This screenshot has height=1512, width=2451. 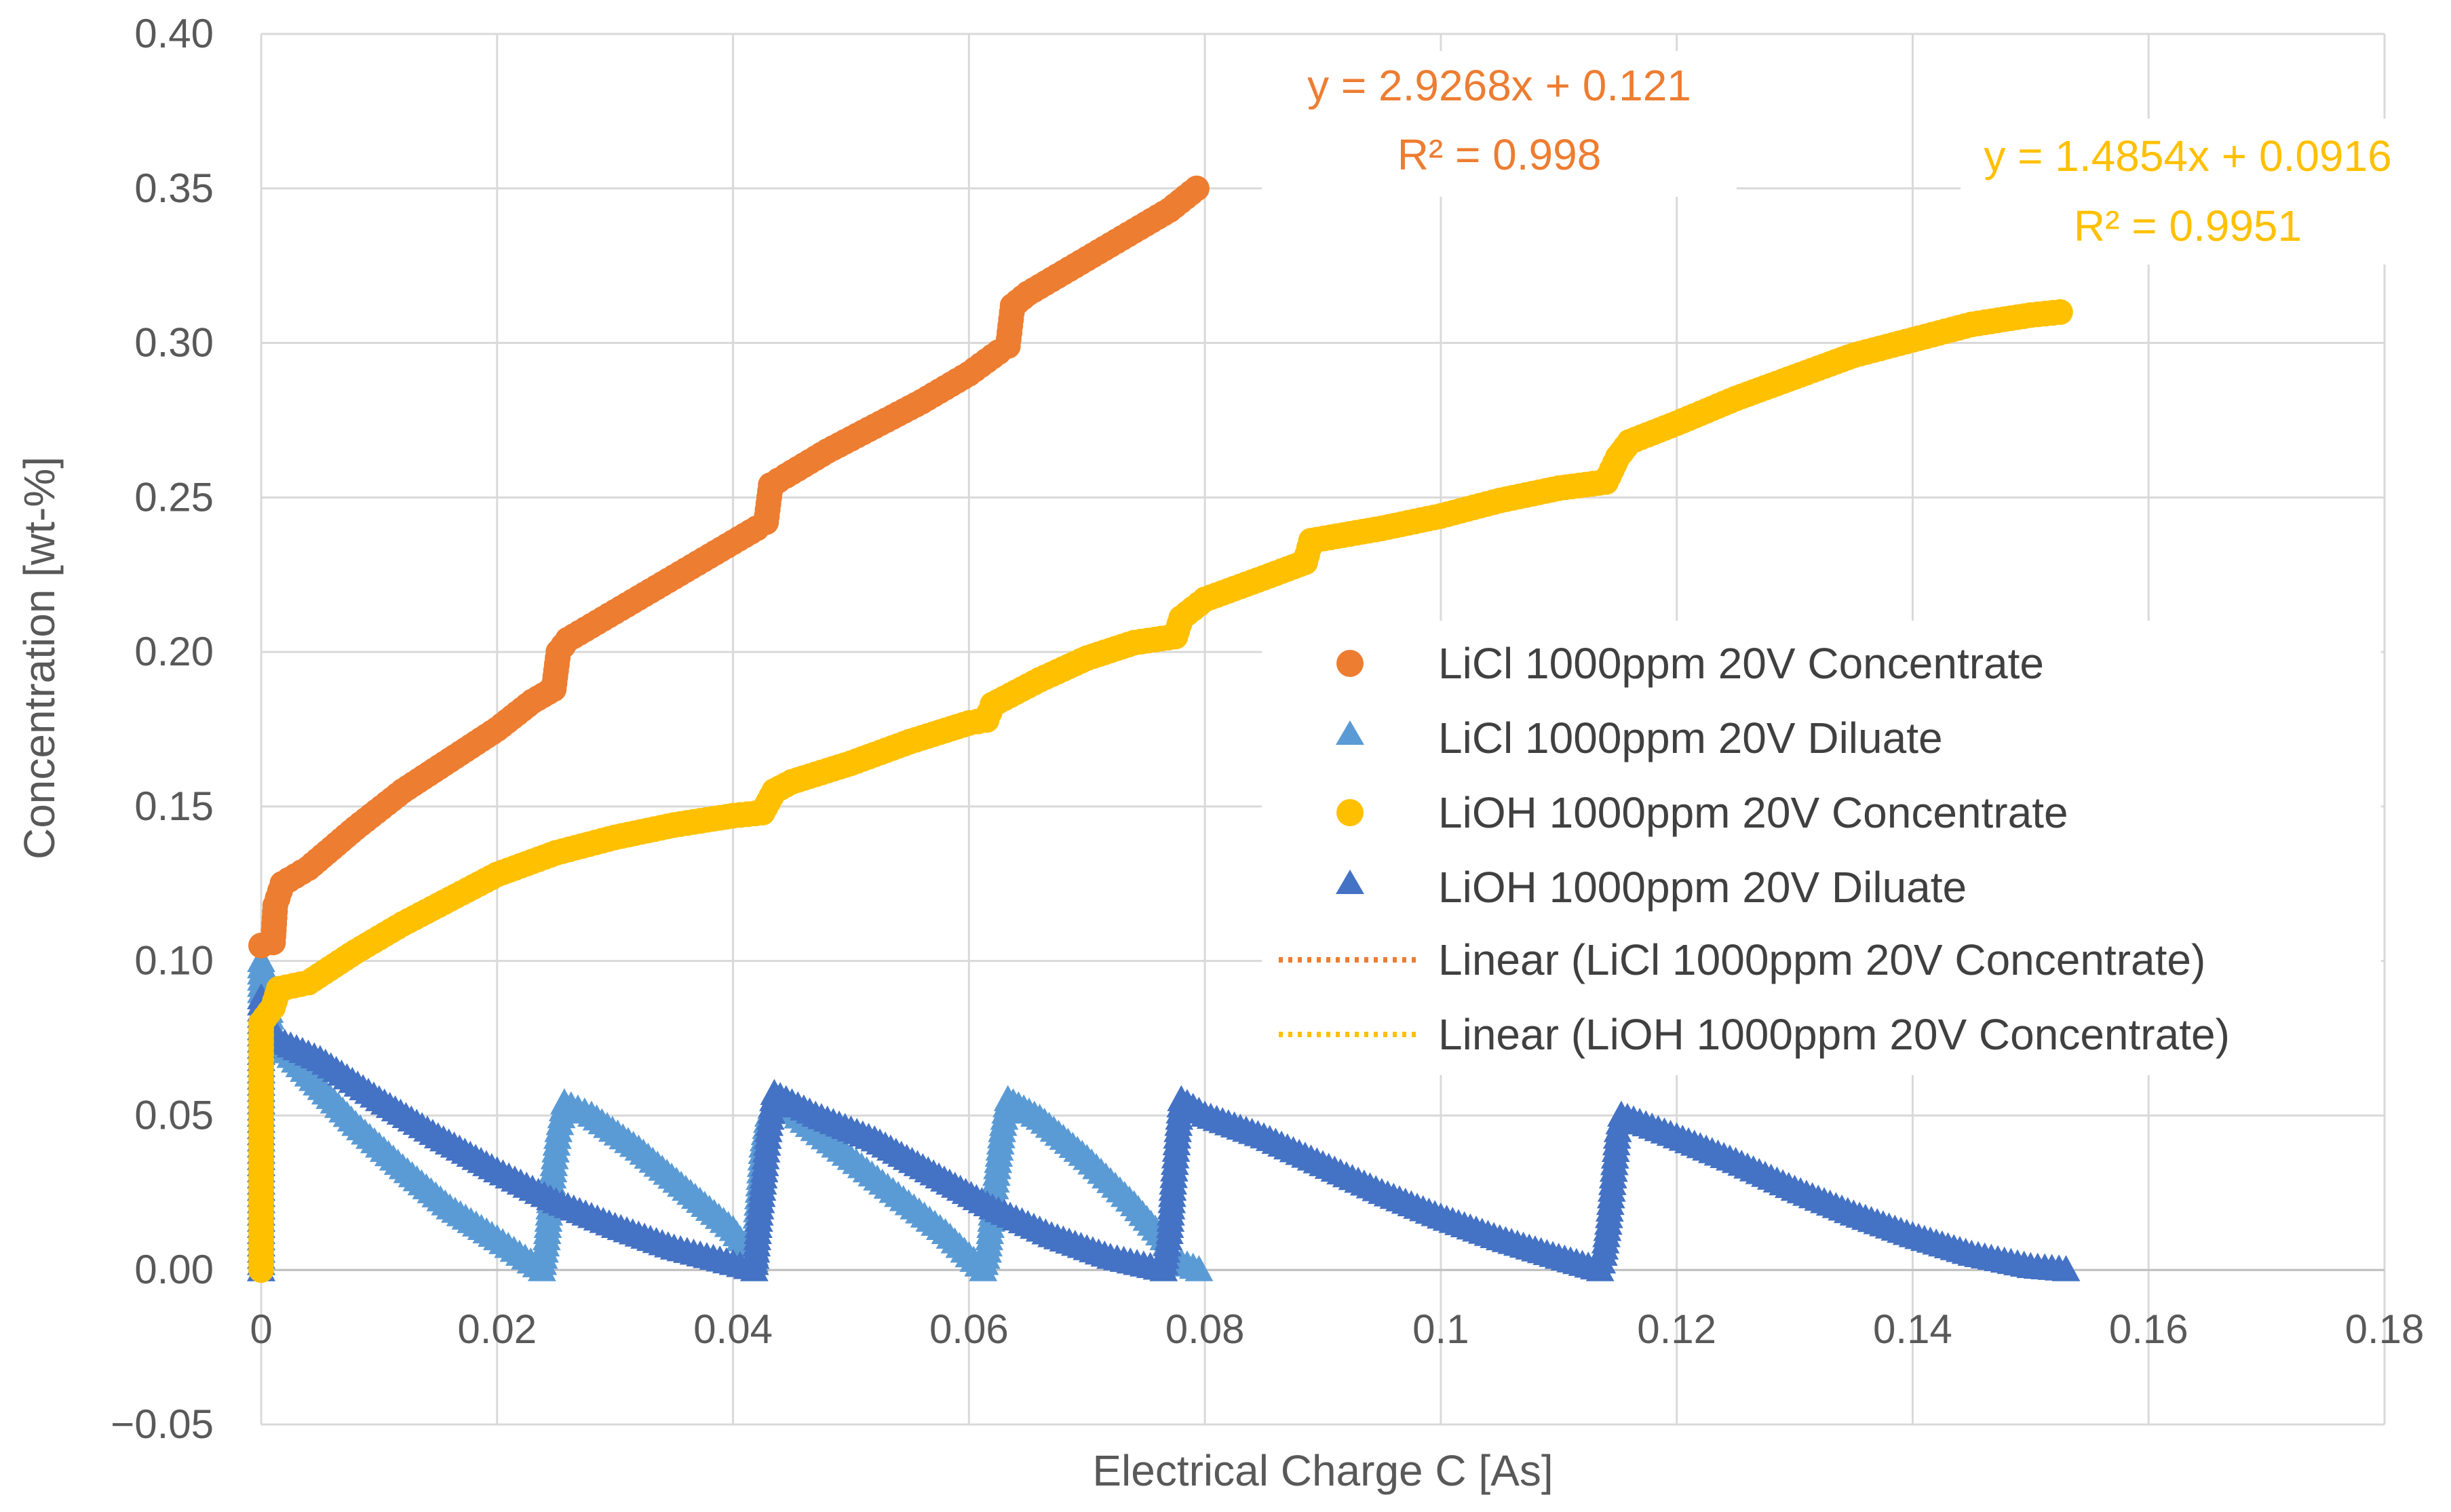 I want to click on lioh-equation-box, so click(x=2206, y=192).